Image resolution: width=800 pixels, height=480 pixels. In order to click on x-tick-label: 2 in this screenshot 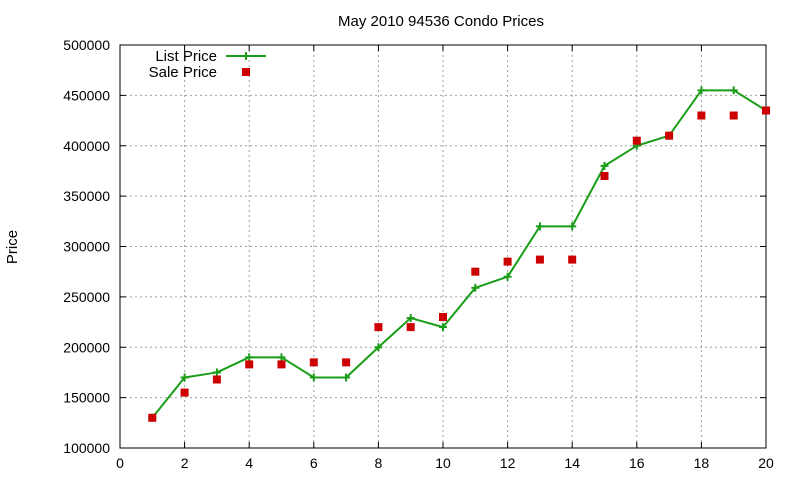, I will do `click(185, 463)`.